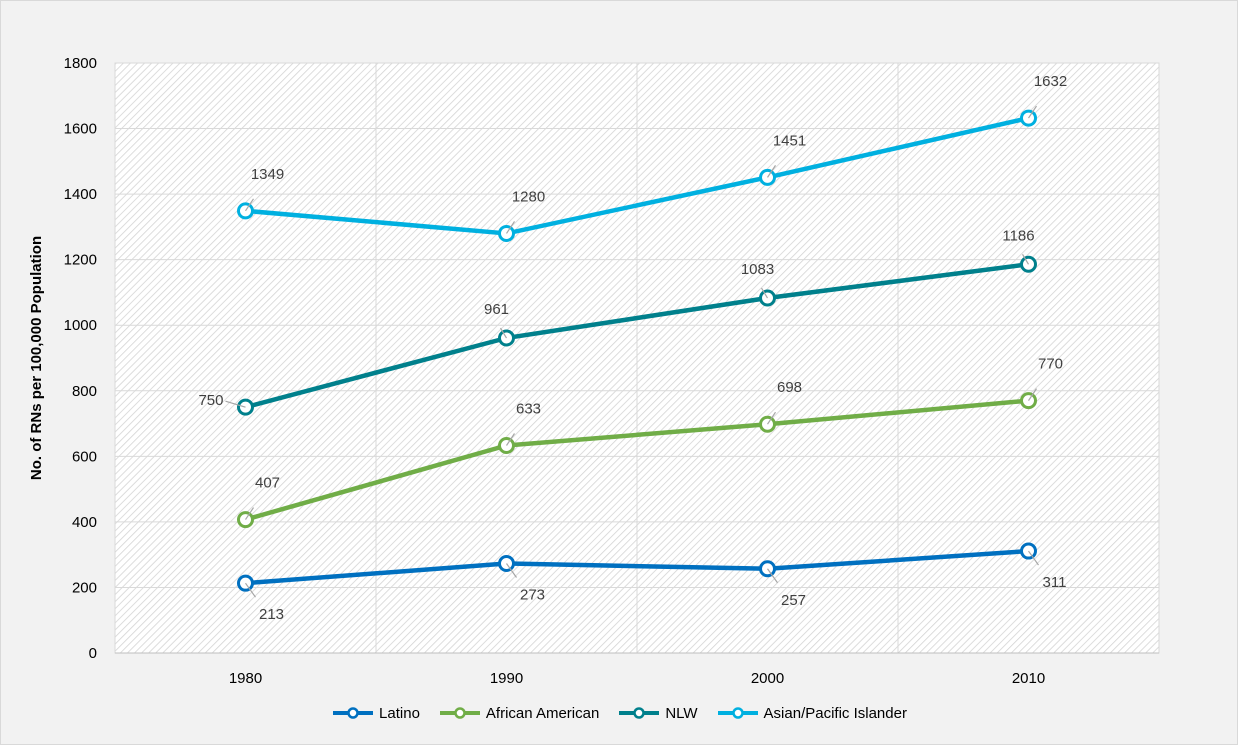  Describe the element at coordinates (267, 174) in the screenshot. I see `data-label: 1349` at that location.